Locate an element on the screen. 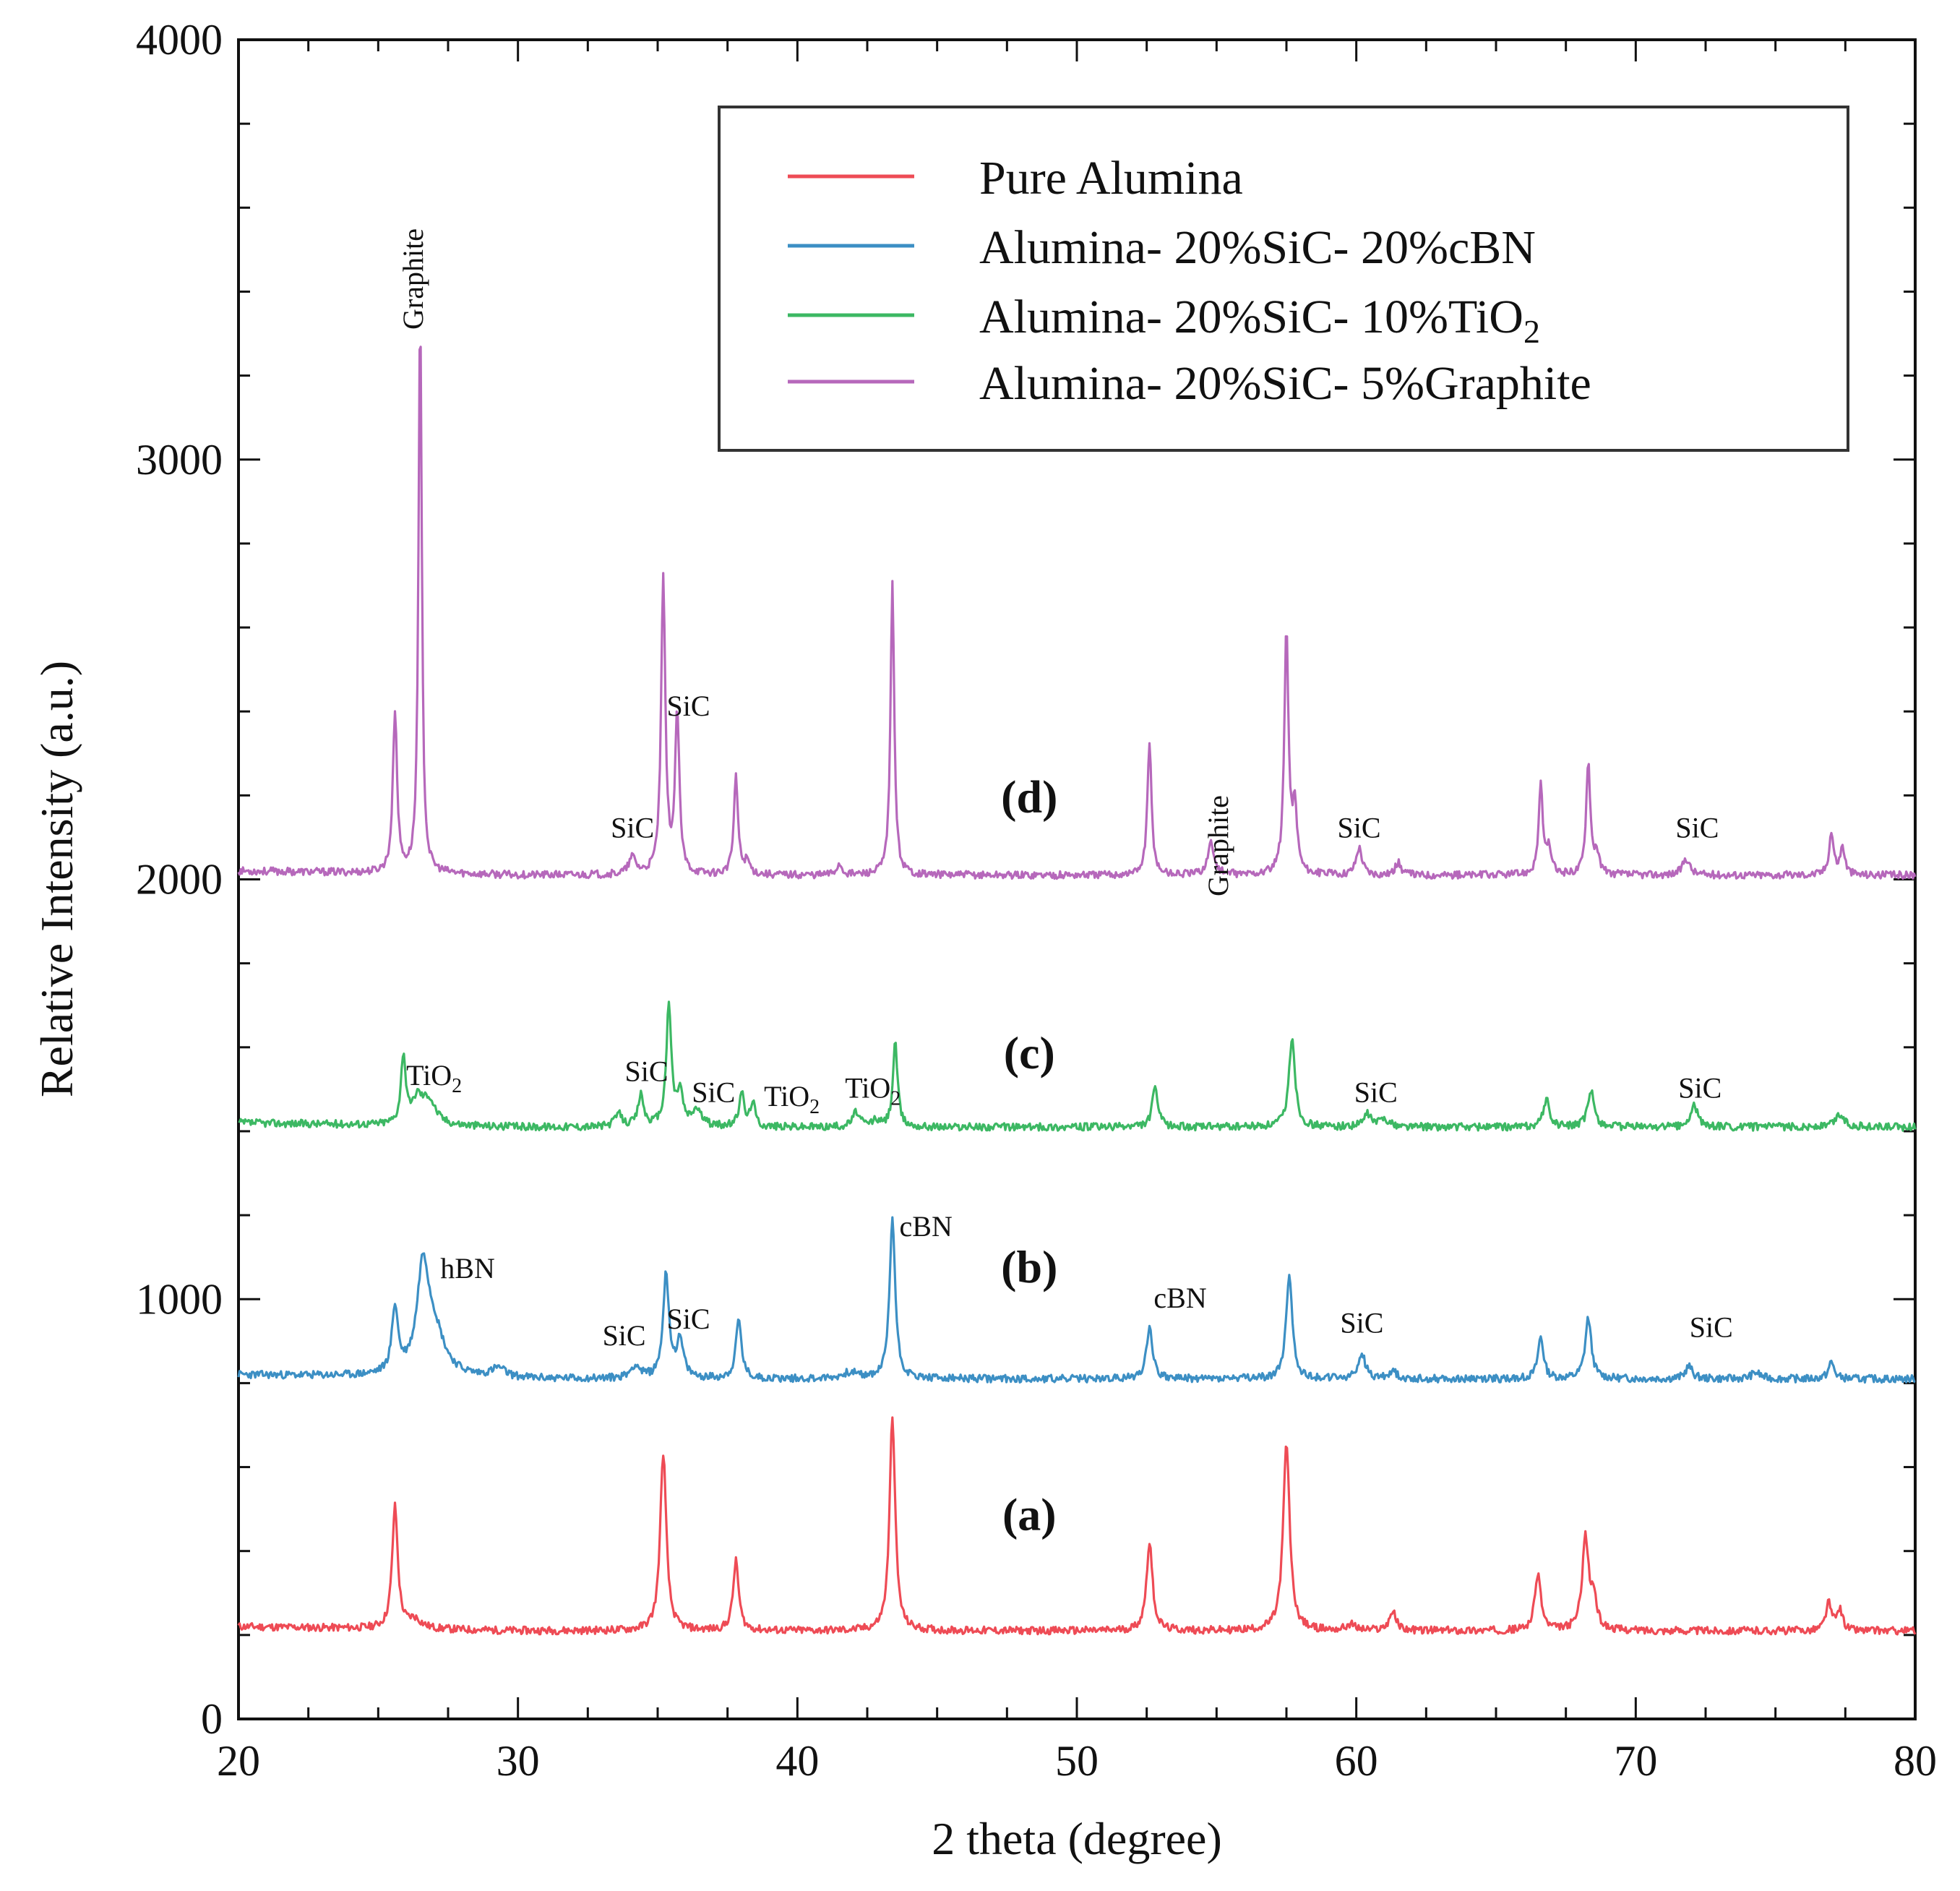 This screenshot has width=1960, height=1891. y-tick-label: 1000 is located at coordinates (179, 1299).